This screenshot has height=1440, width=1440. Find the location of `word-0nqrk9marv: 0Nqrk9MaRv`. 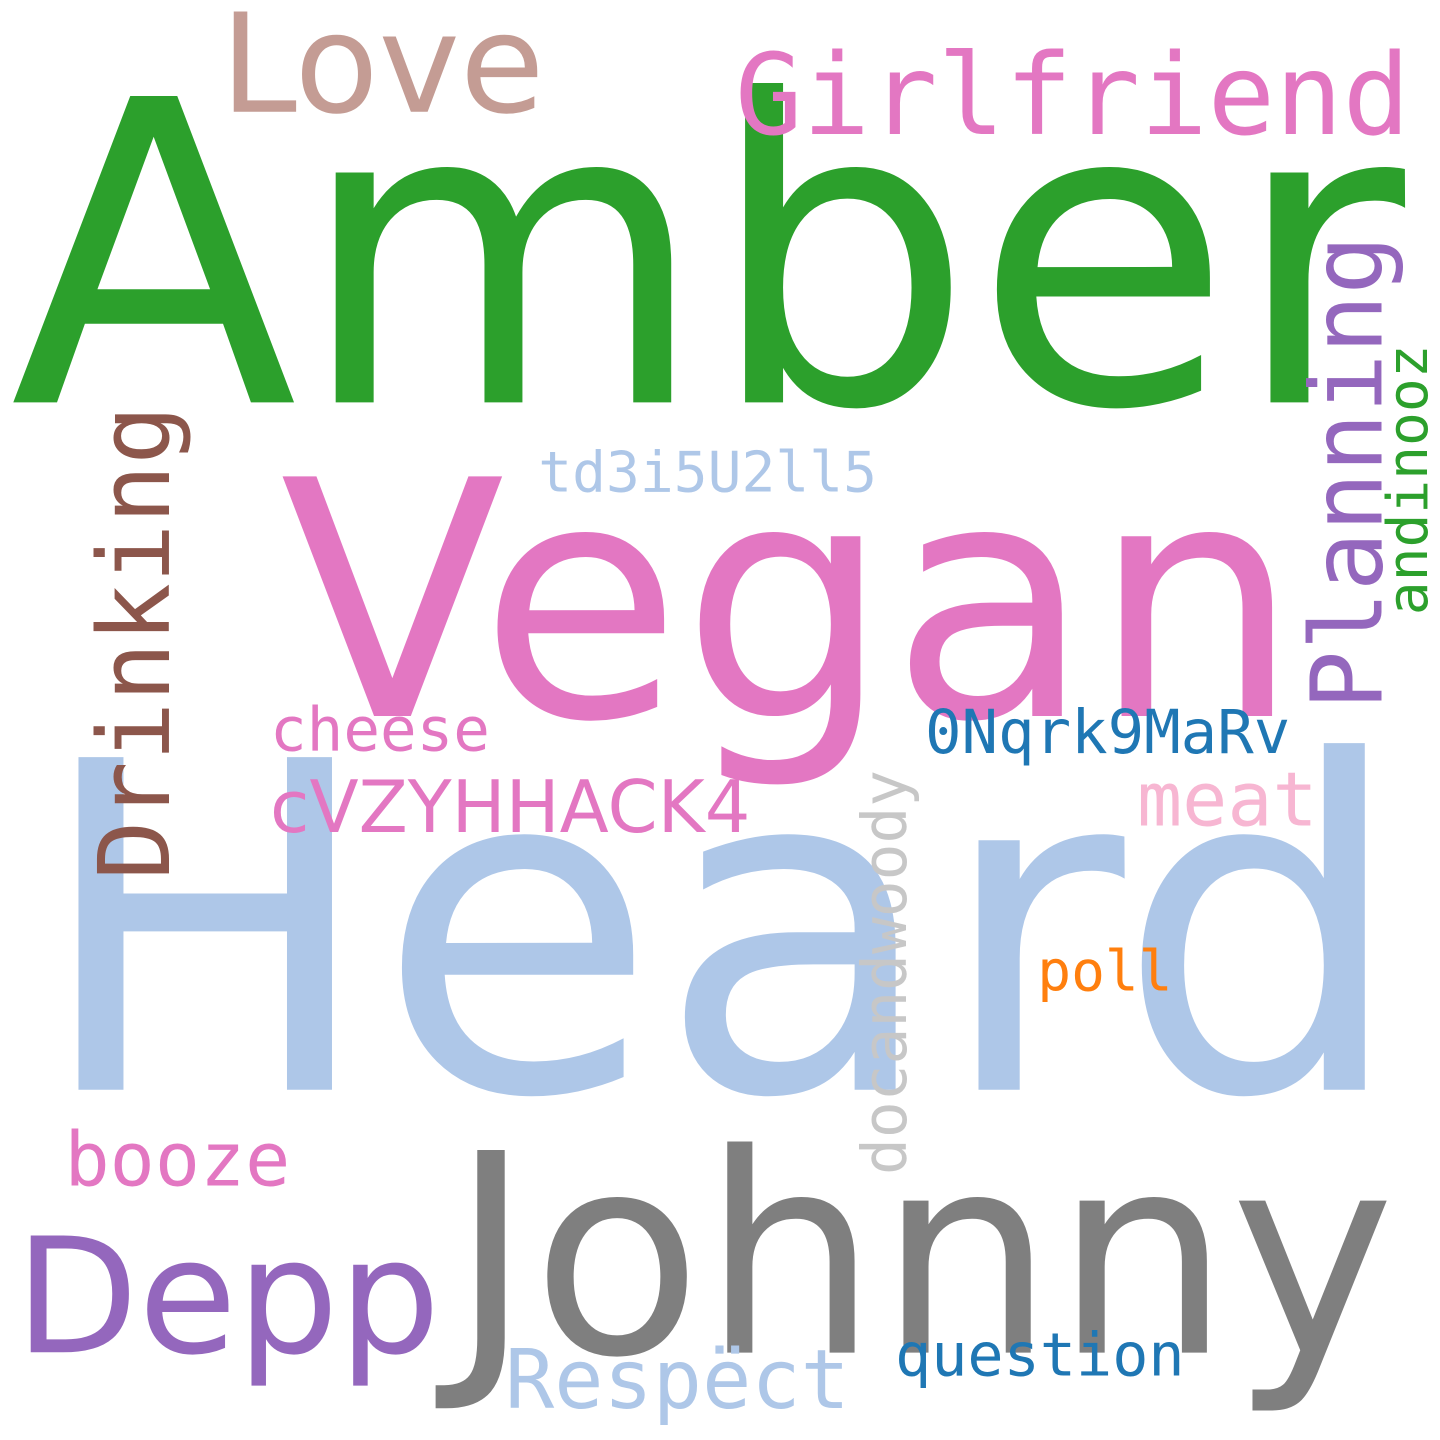

word-0nqrk9marv: 0Nqrk9MaRv is located at coordinates (1108, 732).